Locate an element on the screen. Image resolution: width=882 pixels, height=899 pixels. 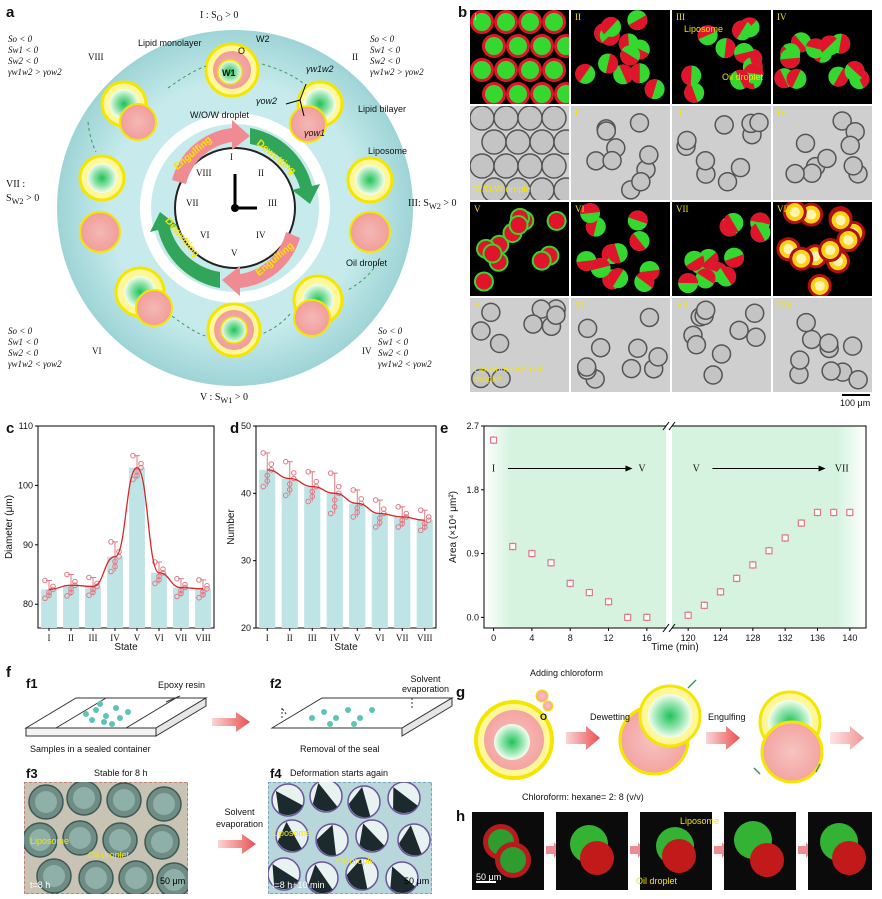
engulfing-arrow-bottom is located at coordinates (261, 264).